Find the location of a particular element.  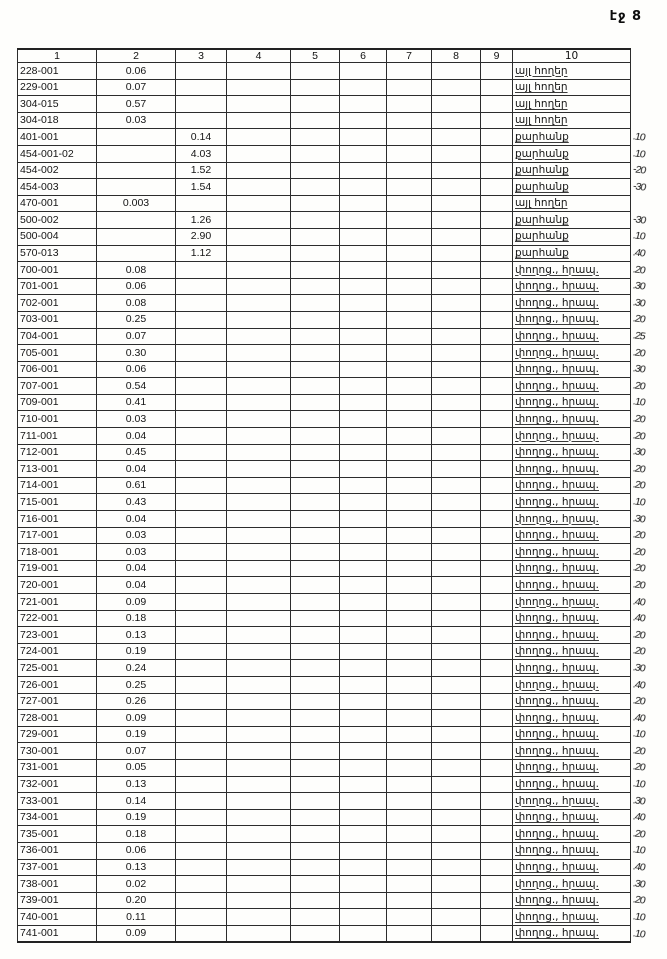

table-row: 737-001 0.13 փողոց., հրապ. .40 is located at coordinates (342, 867).